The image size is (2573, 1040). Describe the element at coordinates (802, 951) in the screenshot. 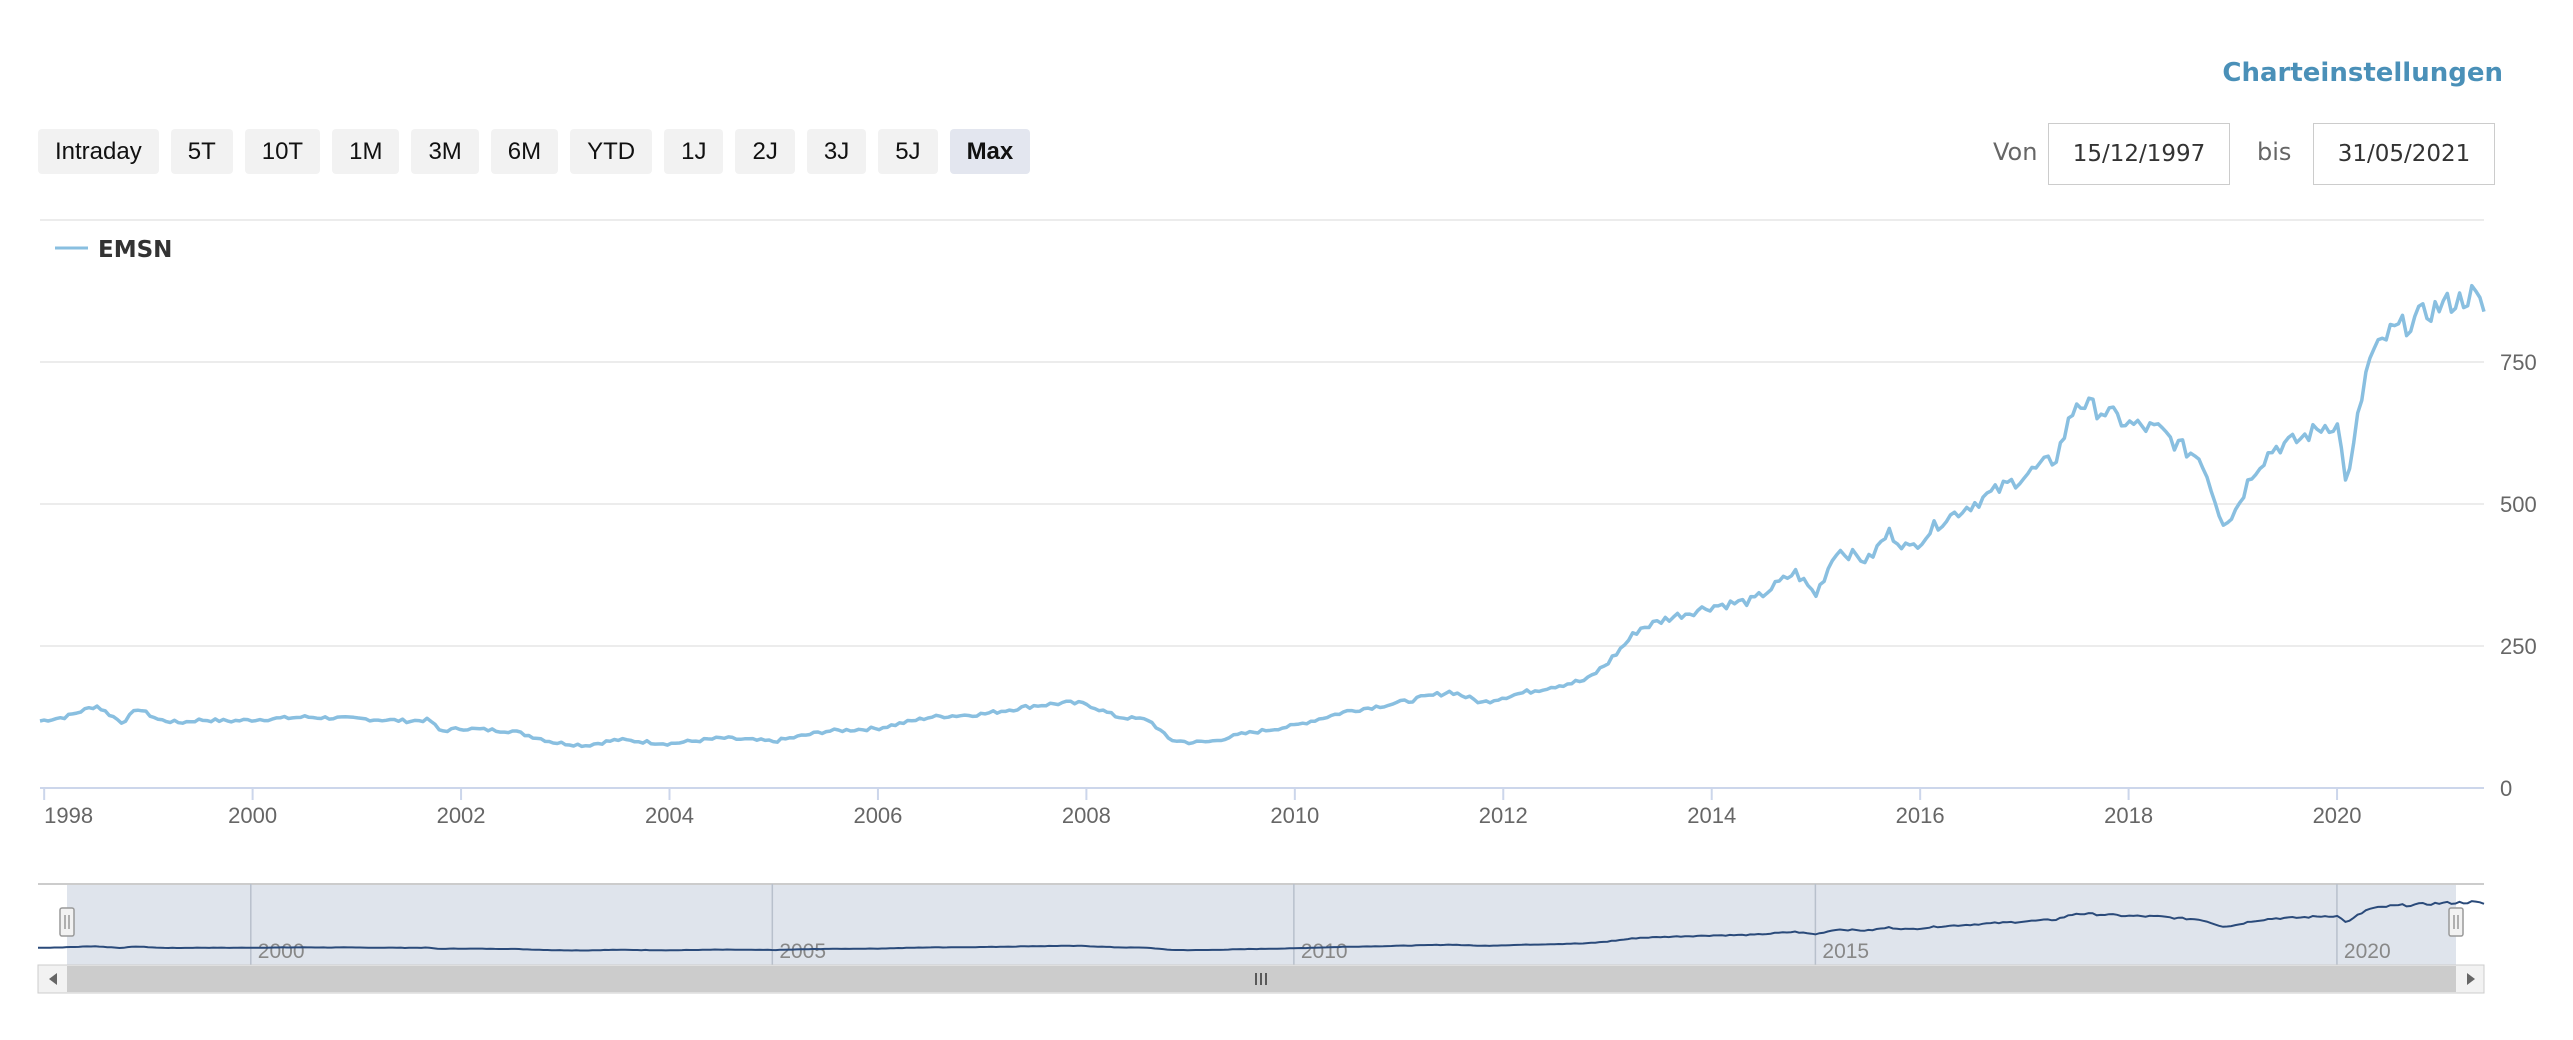

I see `navigator-tick-label: 2005` at that location.